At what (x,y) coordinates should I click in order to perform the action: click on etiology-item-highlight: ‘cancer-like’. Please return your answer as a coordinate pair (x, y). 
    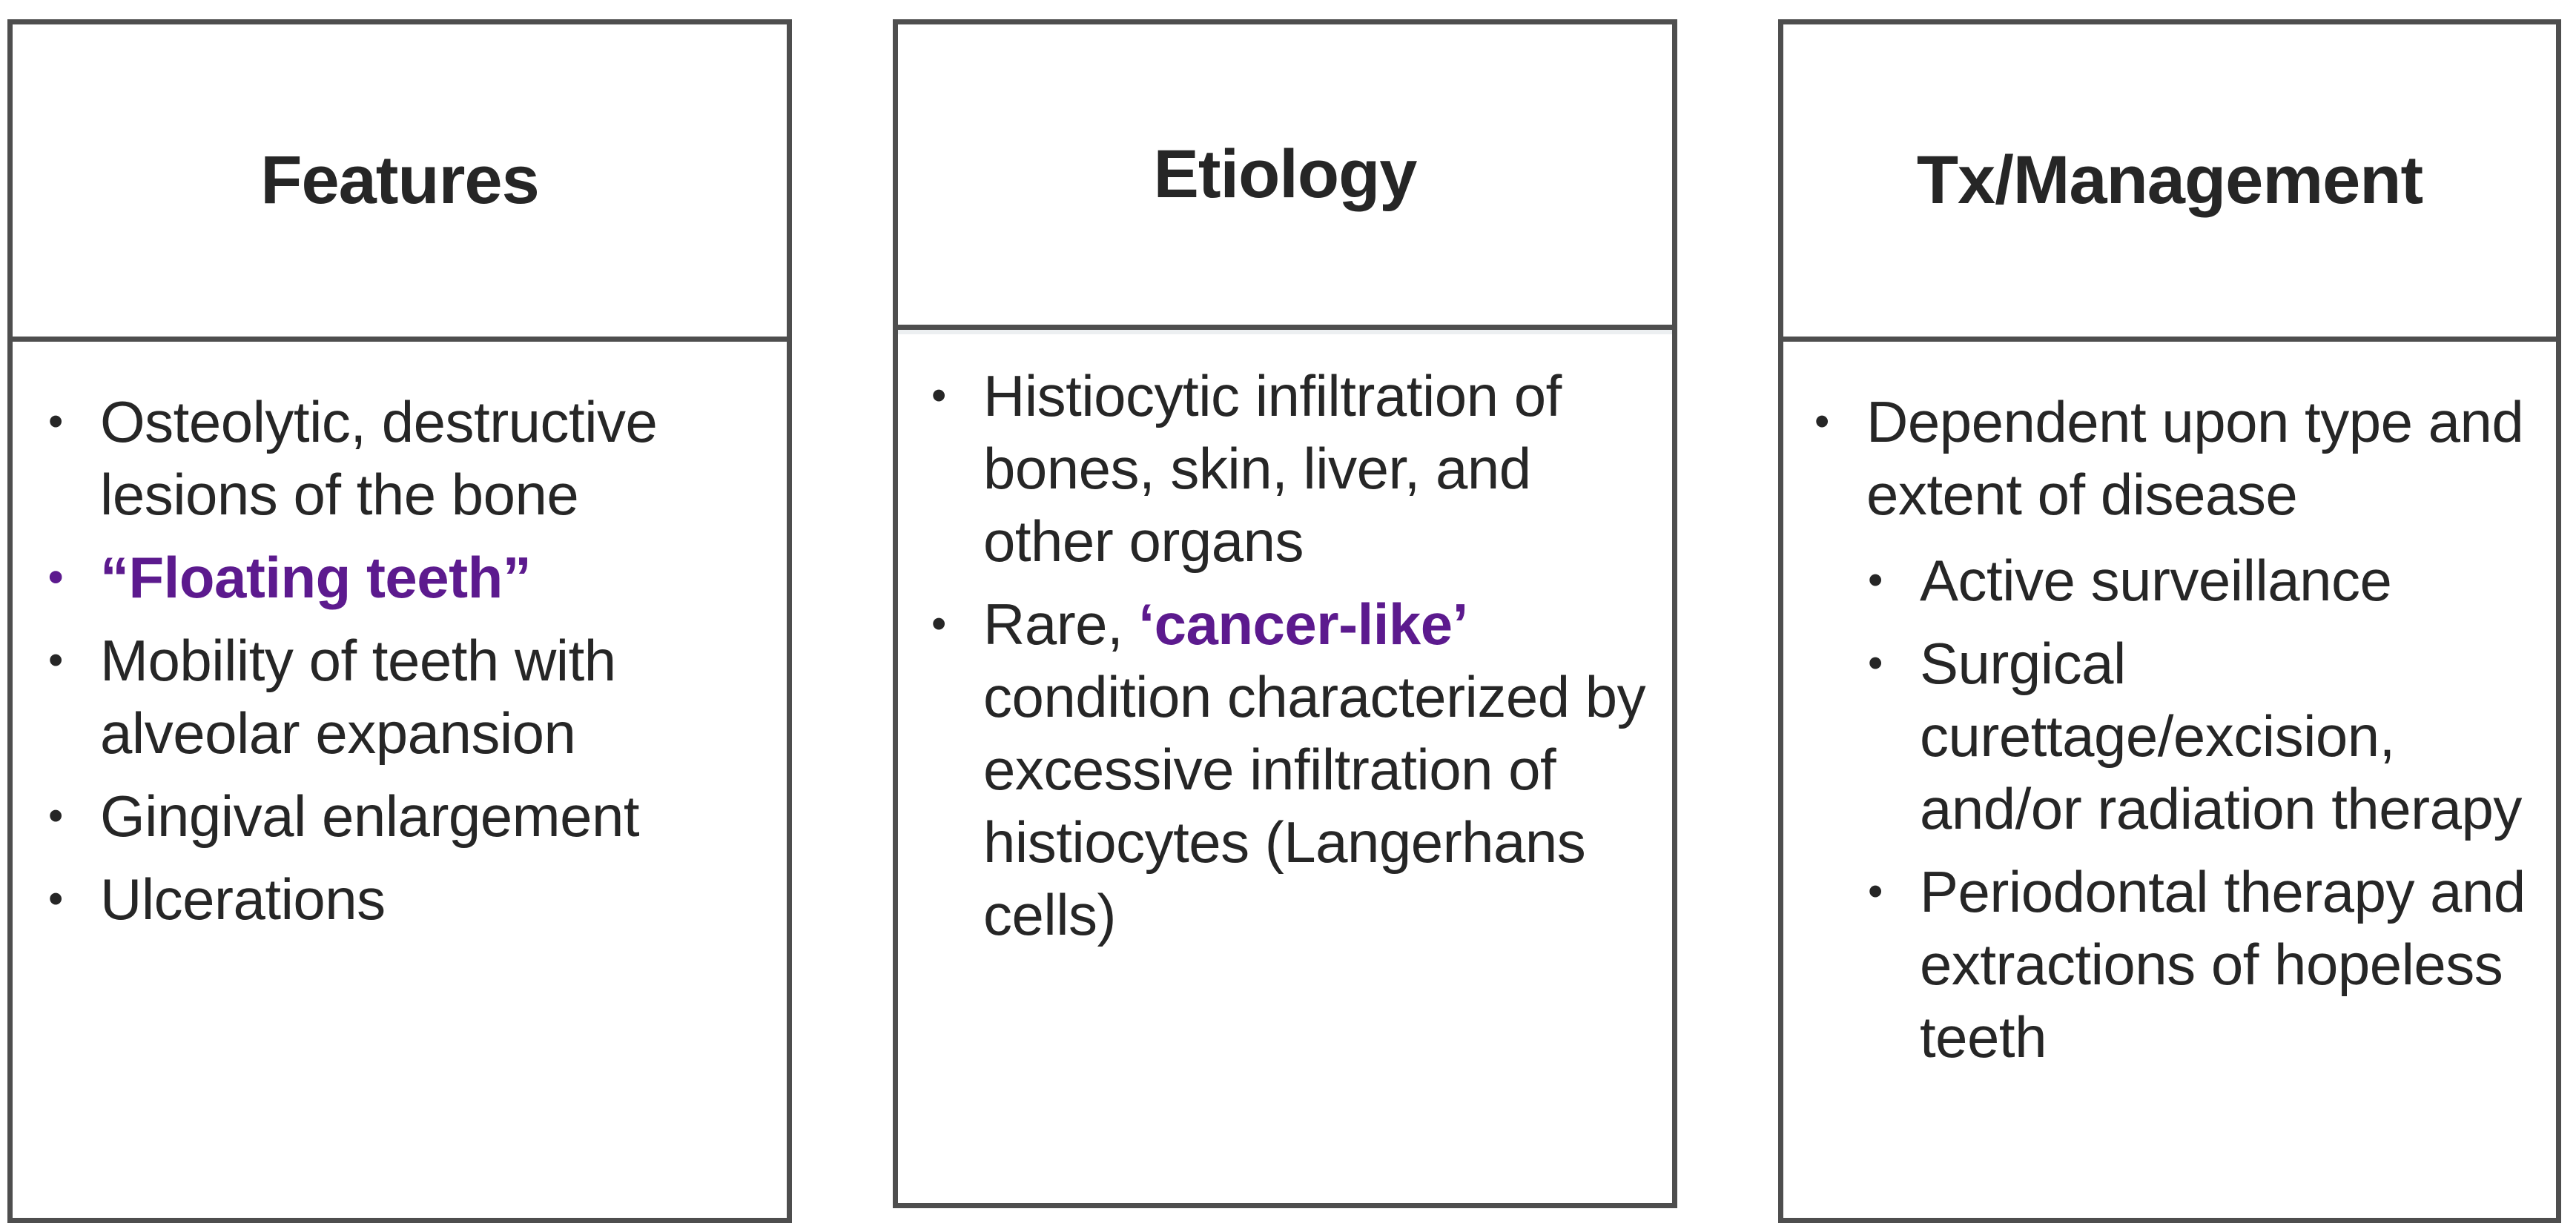
    Looking at the image, I should click on (1303, 624).